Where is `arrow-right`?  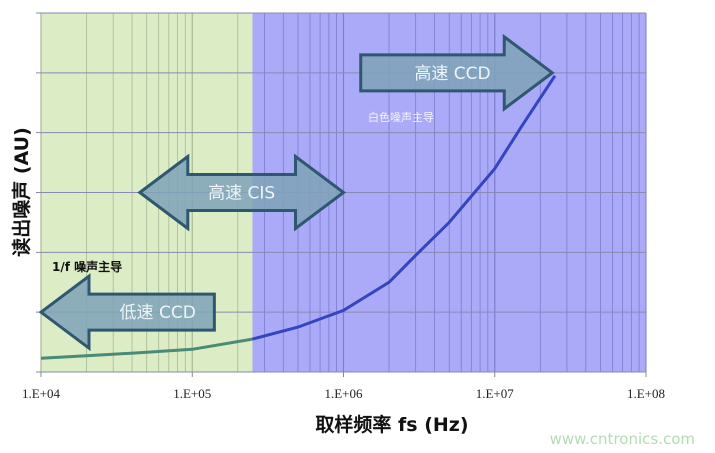
arrow-right is located at coordinates (457, 72).